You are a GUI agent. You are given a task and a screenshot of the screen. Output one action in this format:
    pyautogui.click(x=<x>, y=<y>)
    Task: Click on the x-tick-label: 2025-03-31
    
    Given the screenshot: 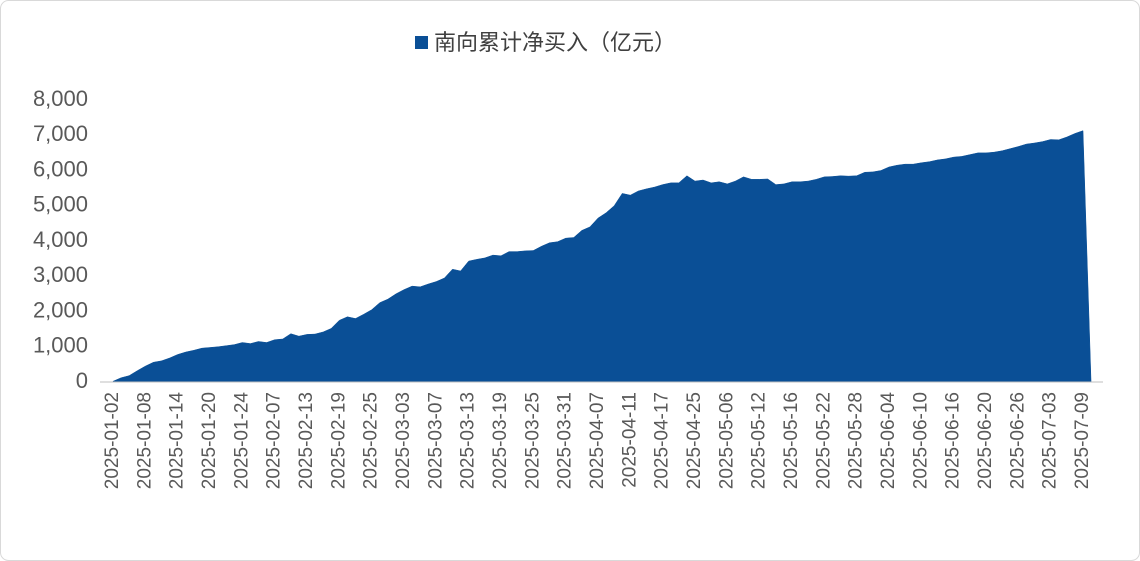 What is the action you would take?
    pyautogui.click(x=565, y=440)
    